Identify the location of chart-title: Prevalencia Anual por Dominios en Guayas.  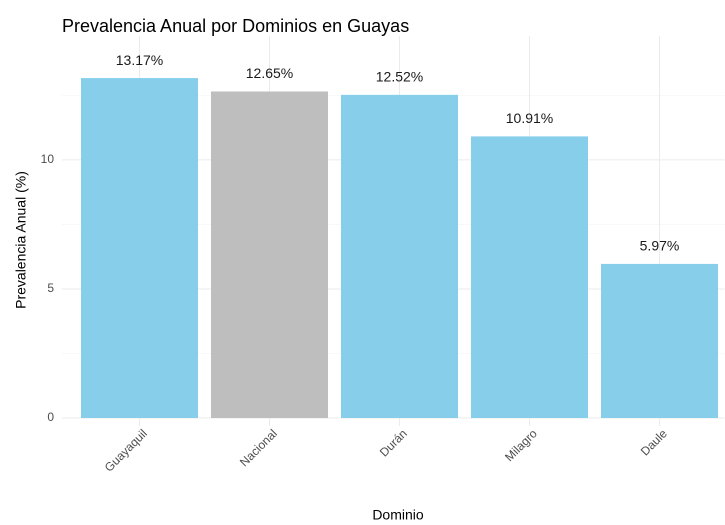
(235, 26).